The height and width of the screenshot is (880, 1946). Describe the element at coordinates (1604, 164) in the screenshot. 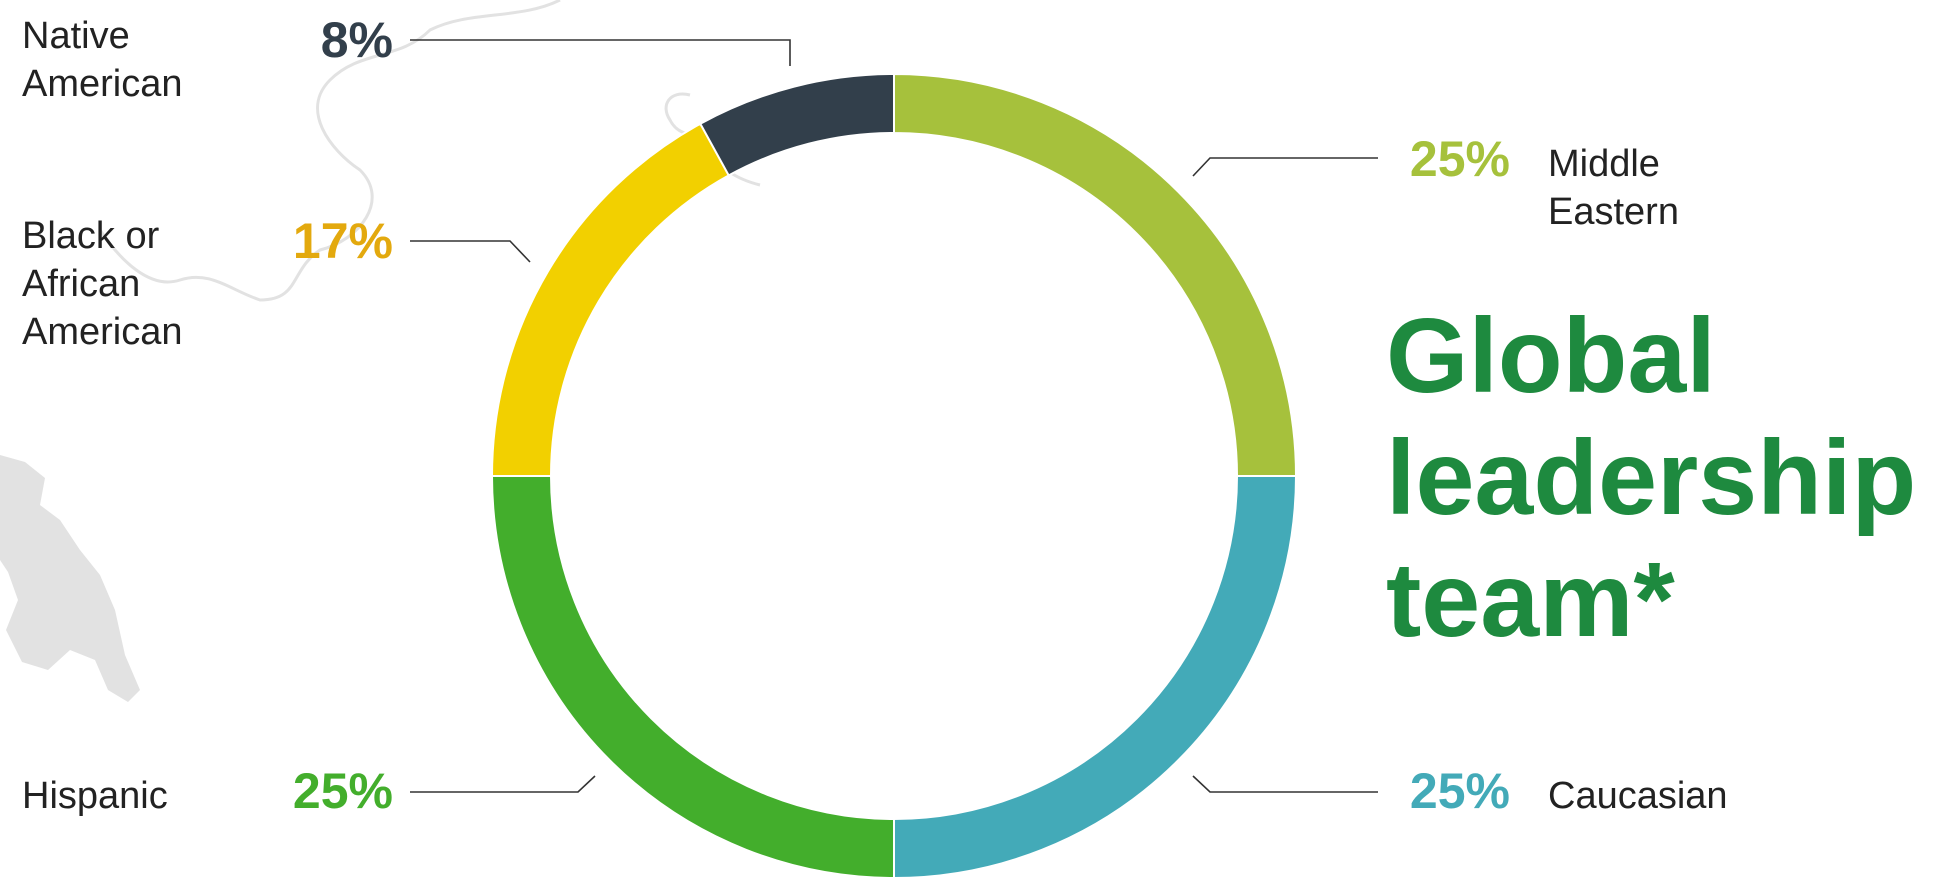

I see `category-label: Middle` at that location.